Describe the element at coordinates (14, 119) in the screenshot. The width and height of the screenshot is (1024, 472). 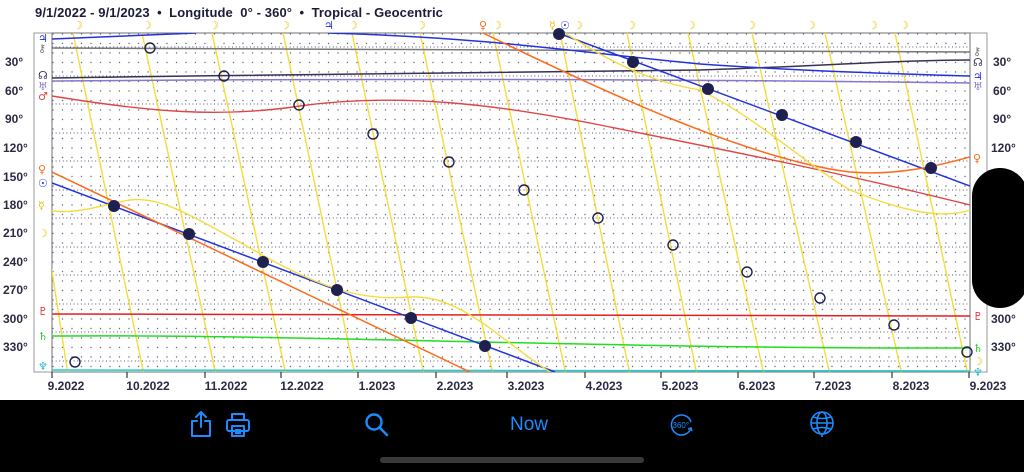
I see `y-label-left-90: 90°` at that location.